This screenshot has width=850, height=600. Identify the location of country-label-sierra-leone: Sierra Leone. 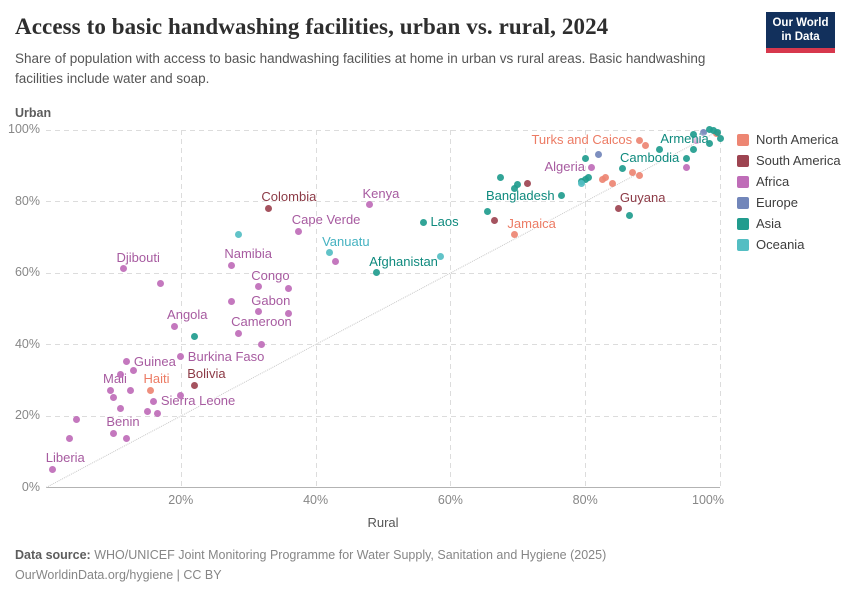
(198, 401).